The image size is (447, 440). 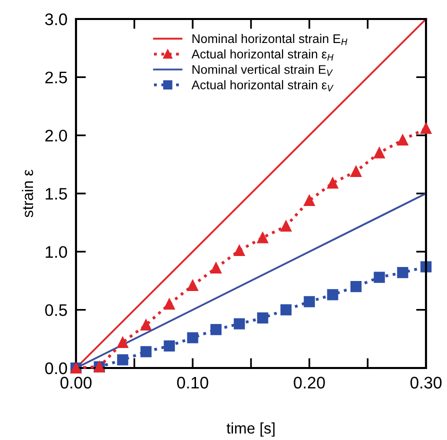 I want to click on y-tick-label: 1.0, so click(x=57, y=252).